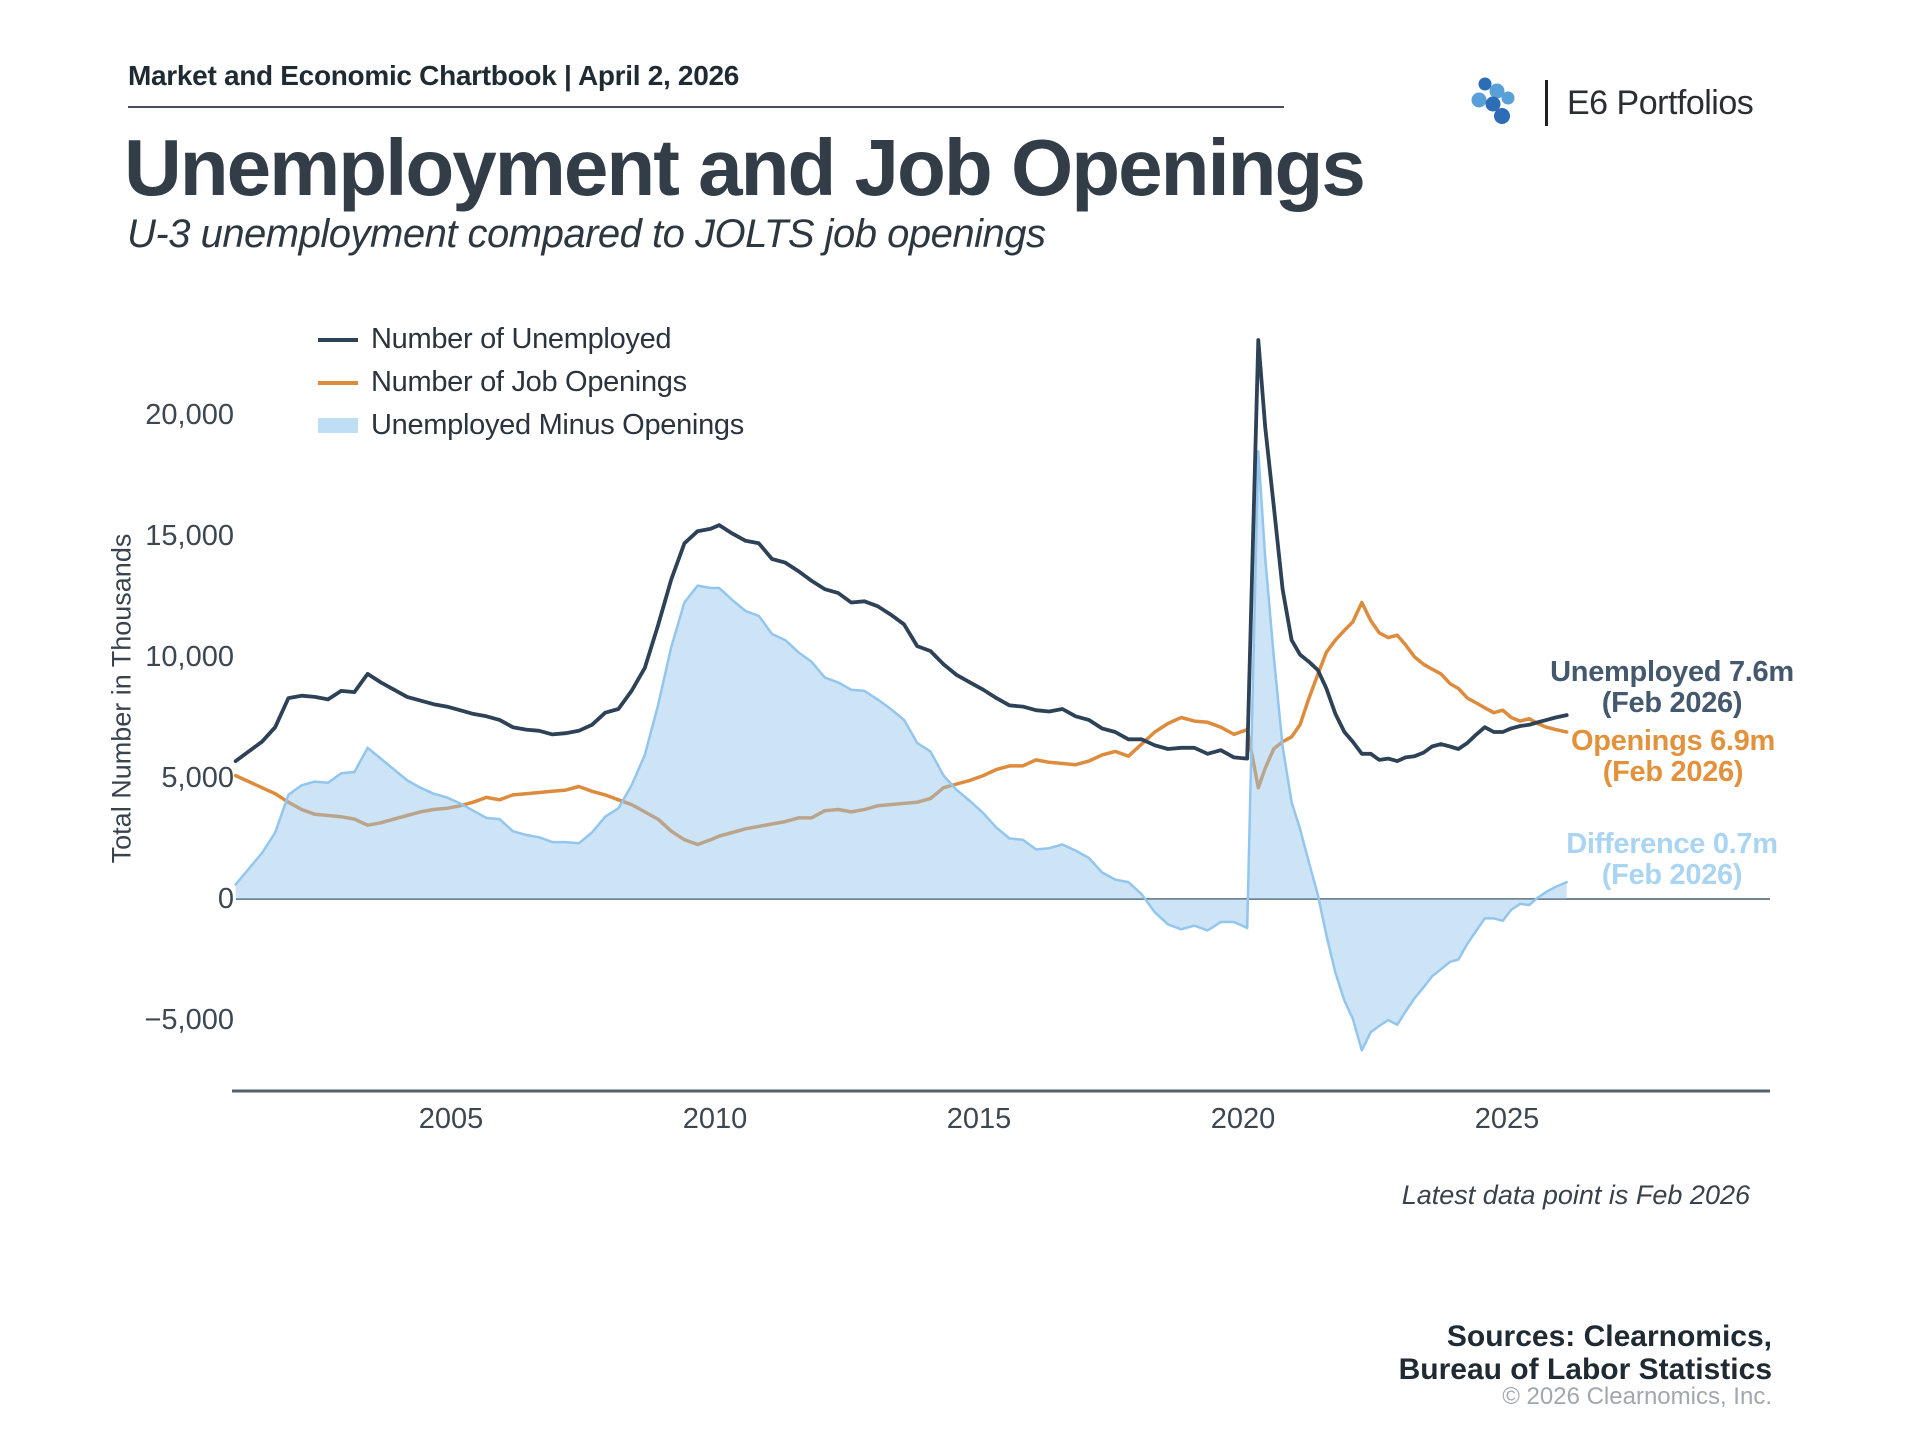 The height and width of the screenshot is (1440, 1920). I want to click on legend-item-difference: Unemployed Minus Openings, so click(531, 425).